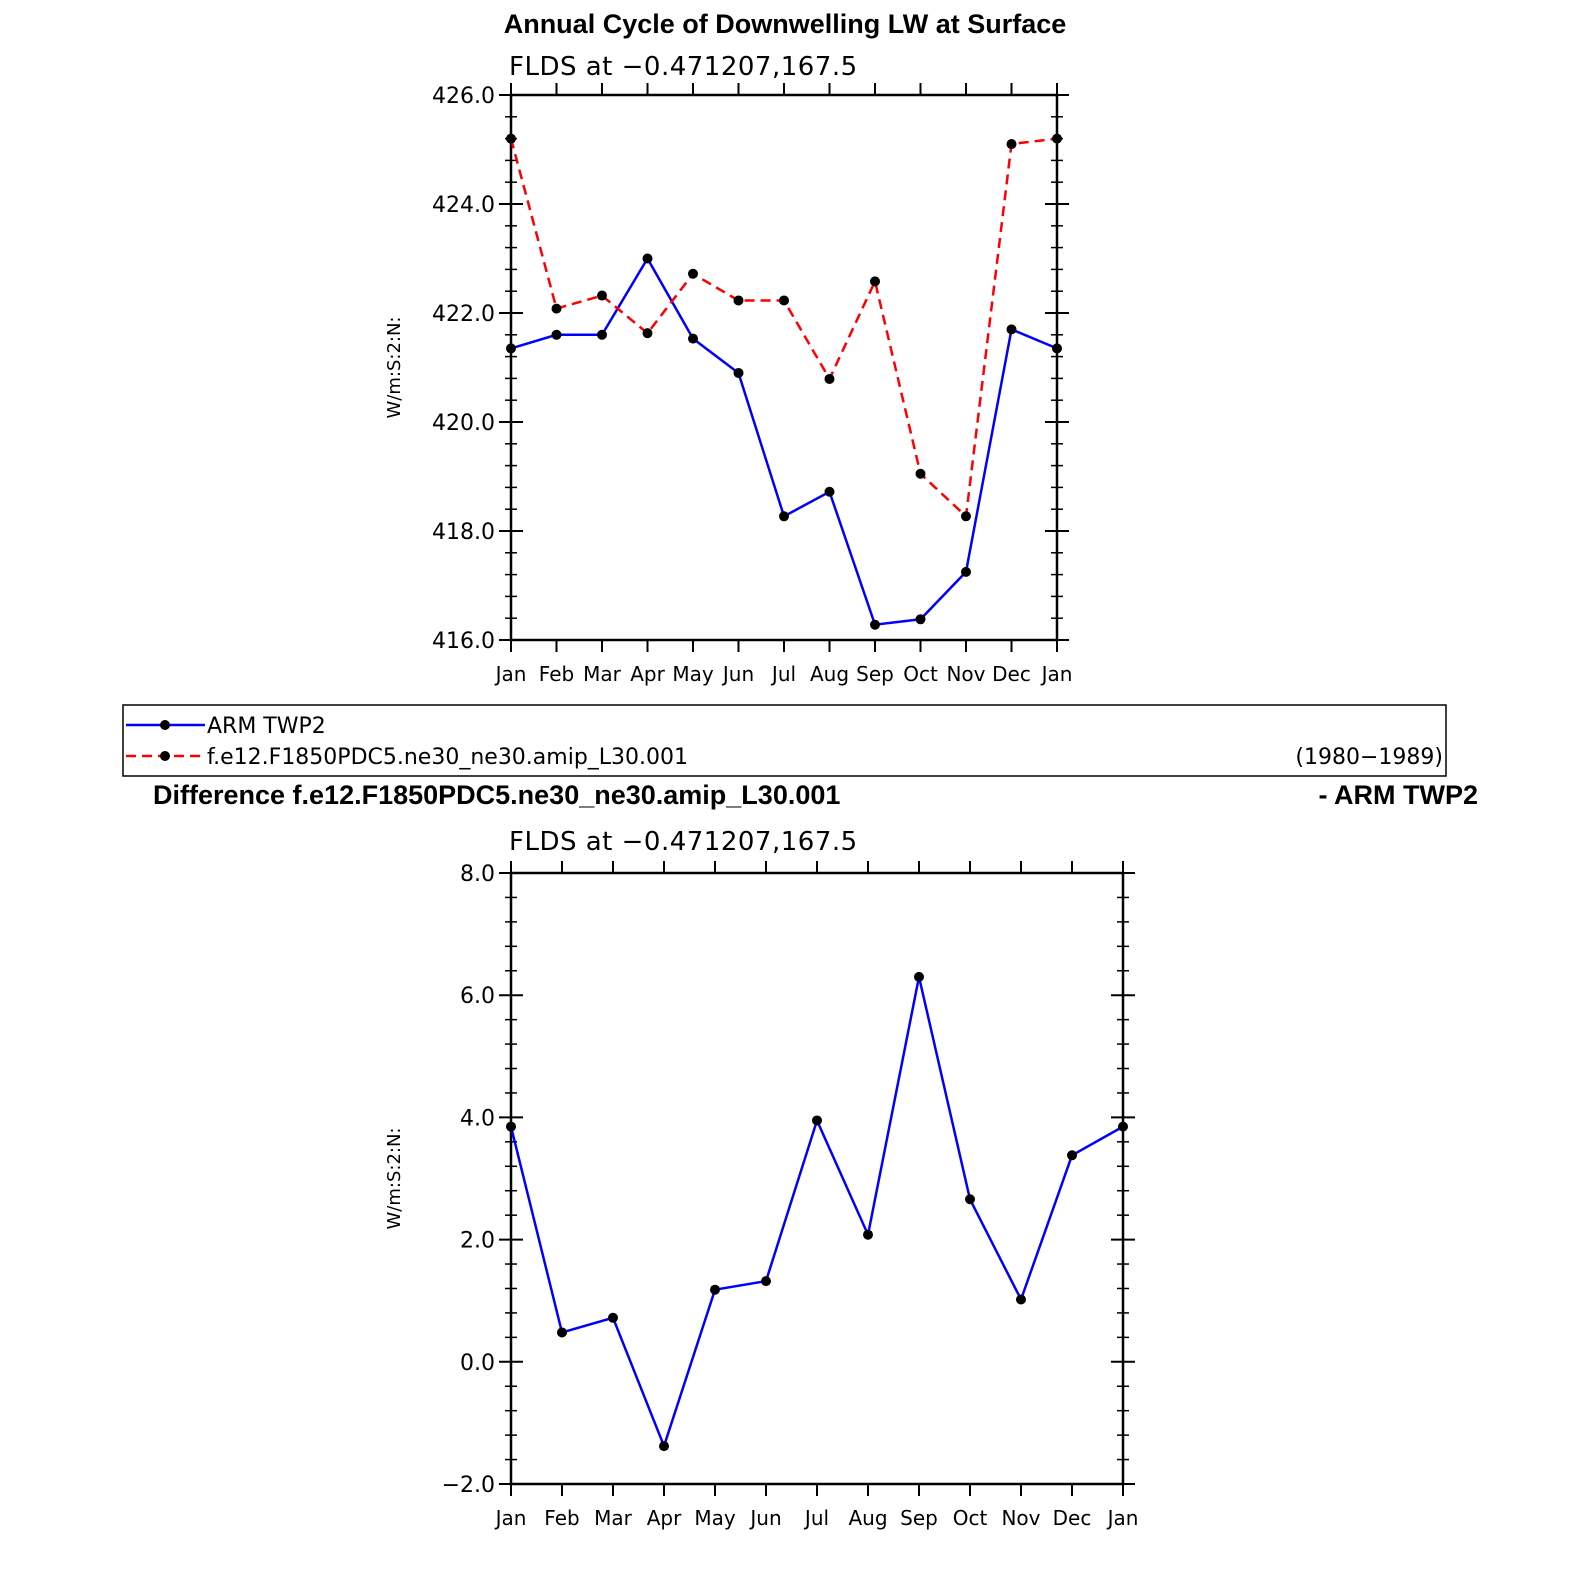 This screenshot has width=1575, height=1575. I want to click on legend-marker-blue, so click(165, 725).